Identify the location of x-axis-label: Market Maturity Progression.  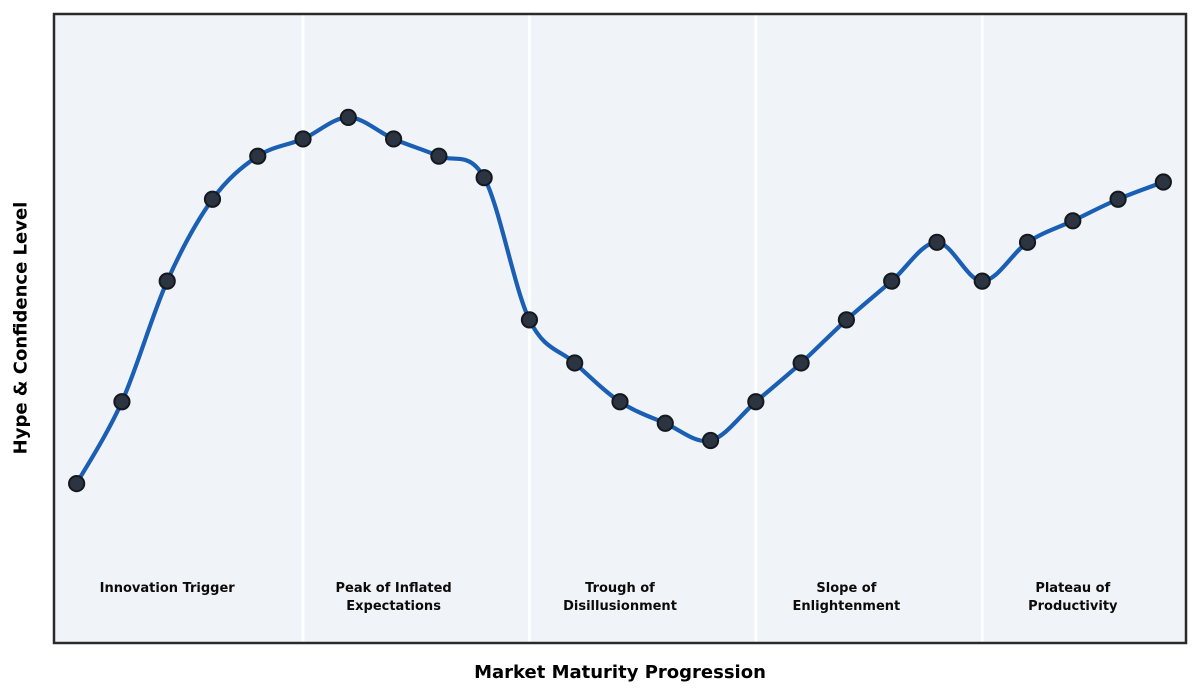
(620, 672).